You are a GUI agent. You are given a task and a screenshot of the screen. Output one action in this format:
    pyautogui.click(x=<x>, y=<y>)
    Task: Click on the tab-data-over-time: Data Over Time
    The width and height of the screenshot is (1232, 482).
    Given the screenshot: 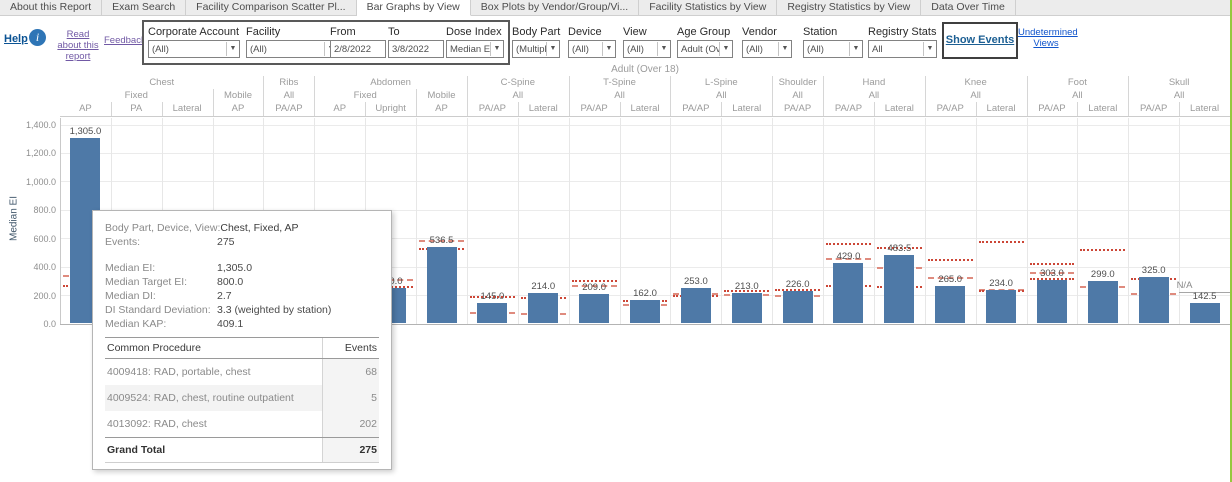 What is the action you would take?
    pyautogui.click(x=968, y=8)
    